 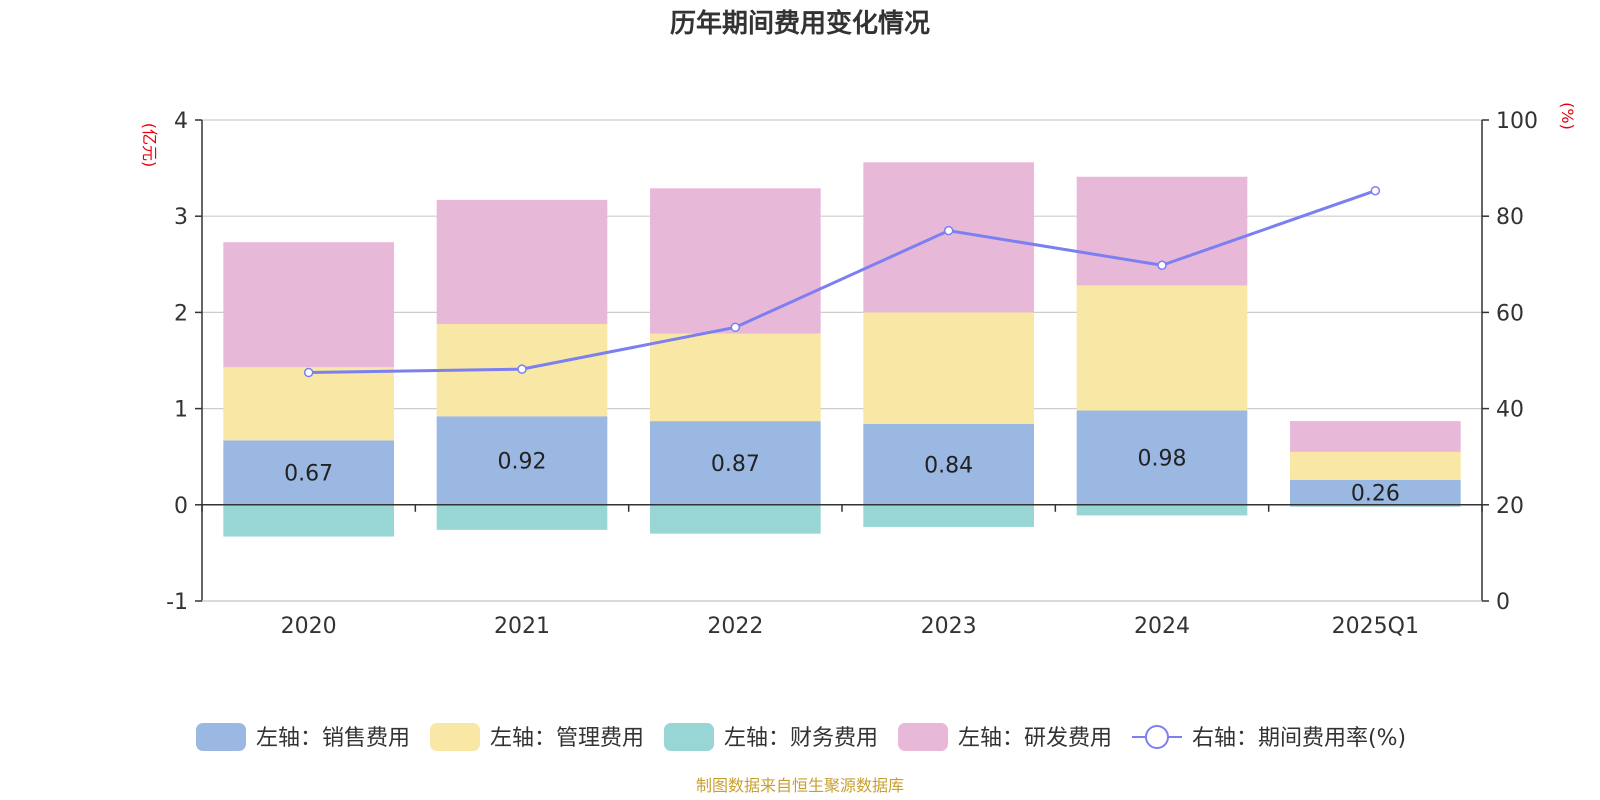 What do you see at coordinates (1517, 121) in the screenshot?
I see `right-axis-tick-label: 100` at bounding box center [1517, 121].